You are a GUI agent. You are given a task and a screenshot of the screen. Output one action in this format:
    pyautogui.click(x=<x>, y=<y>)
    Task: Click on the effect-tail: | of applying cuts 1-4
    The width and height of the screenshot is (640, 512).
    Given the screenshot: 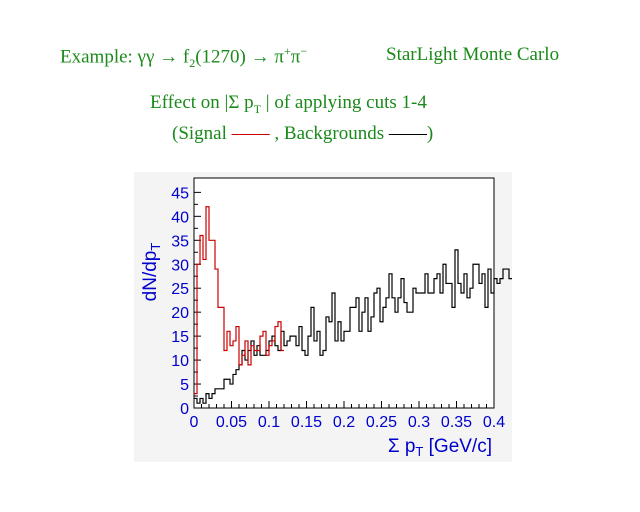 What is the action you would take?
    pyautogui.click(x=346, y=102)
    